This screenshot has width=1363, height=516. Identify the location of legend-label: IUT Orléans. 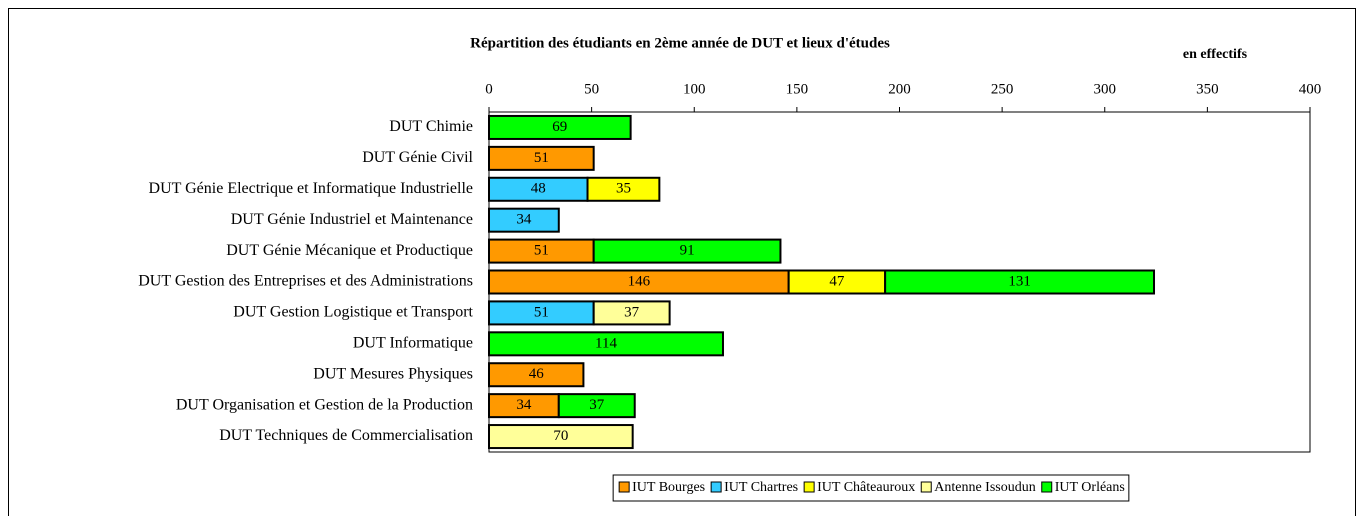
(1090, 487).